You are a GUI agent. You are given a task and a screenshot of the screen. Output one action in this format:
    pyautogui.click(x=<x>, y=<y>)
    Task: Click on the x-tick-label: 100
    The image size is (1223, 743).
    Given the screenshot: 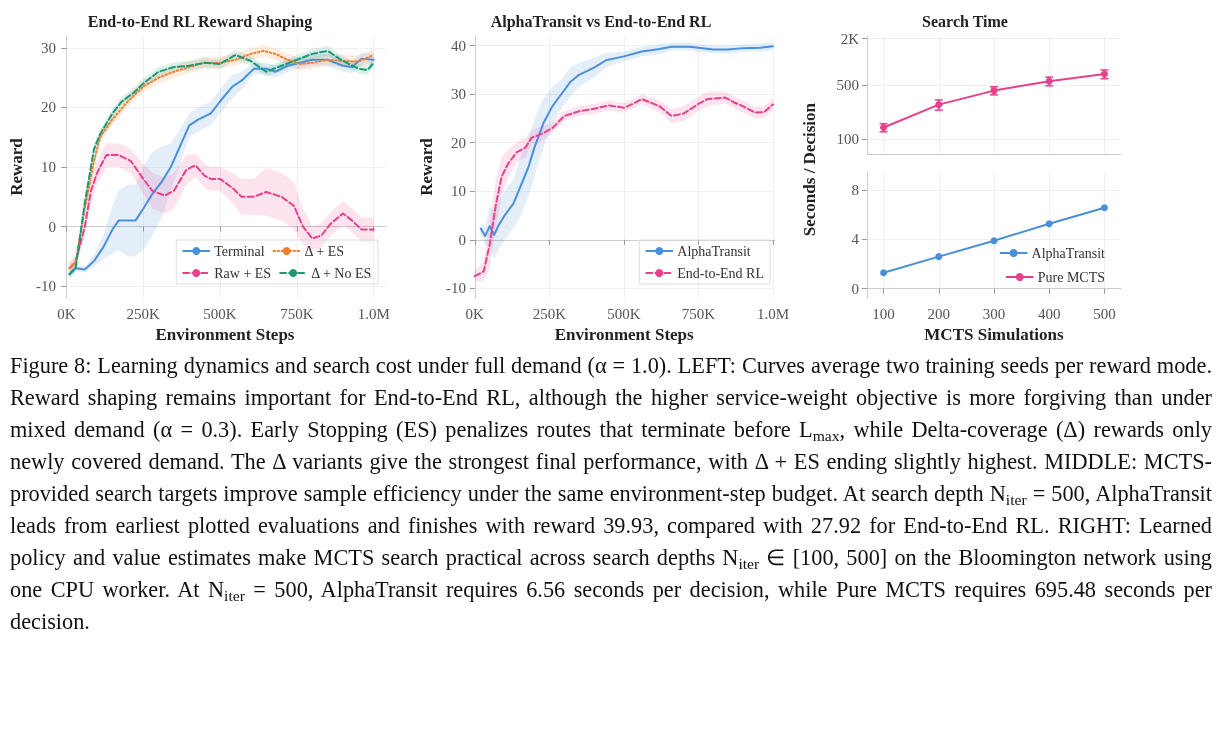 What is the action you would take?
    pyautogui.click(x=883, y=313)
    